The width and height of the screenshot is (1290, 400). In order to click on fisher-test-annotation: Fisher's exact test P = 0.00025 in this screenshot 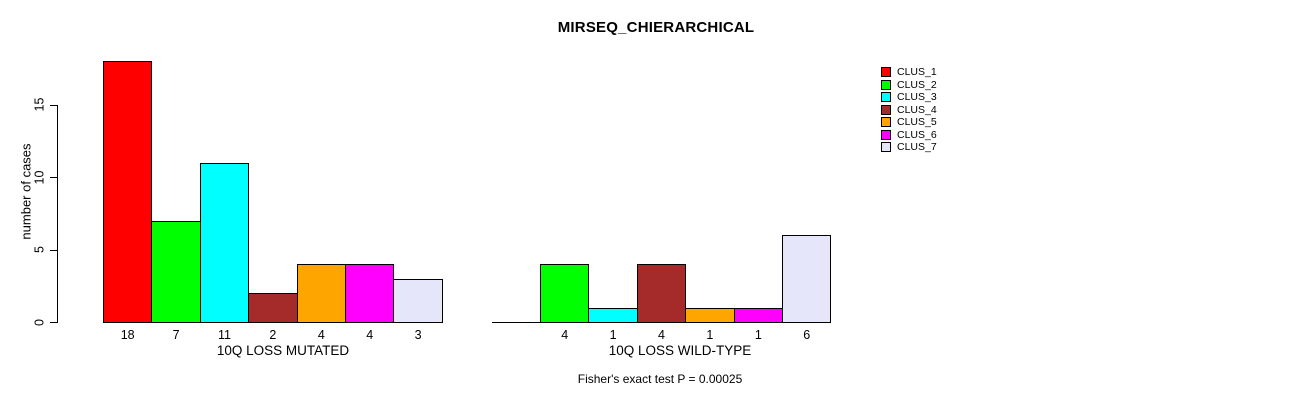, I will do `click(660, 379)`.